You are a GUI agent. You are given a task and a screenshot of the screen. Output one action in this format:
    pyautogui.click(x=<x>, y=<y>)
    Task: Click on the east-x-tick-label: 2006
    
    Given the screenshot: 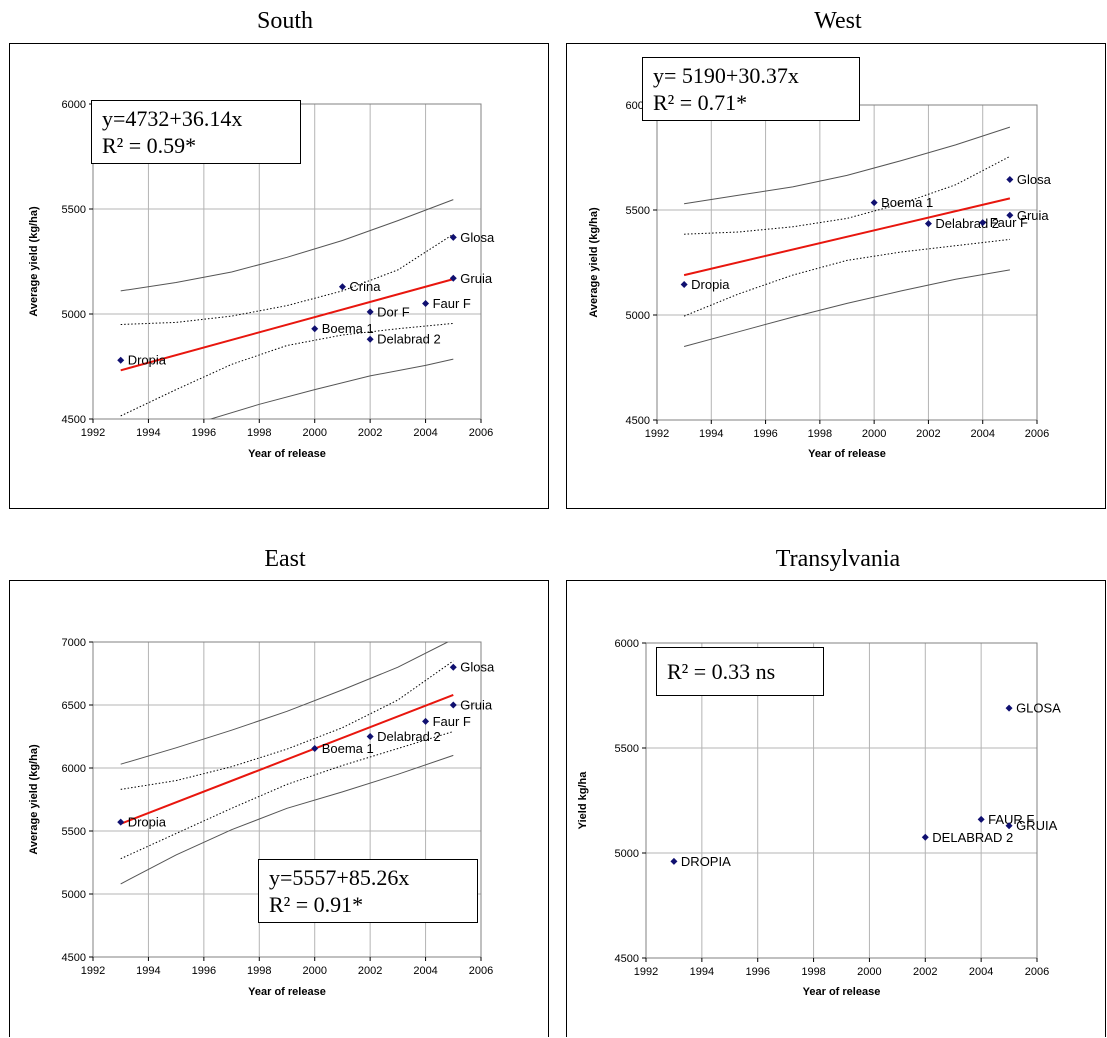 What is the action you would take?
    pyautogui.click(x=481, y=971)
    